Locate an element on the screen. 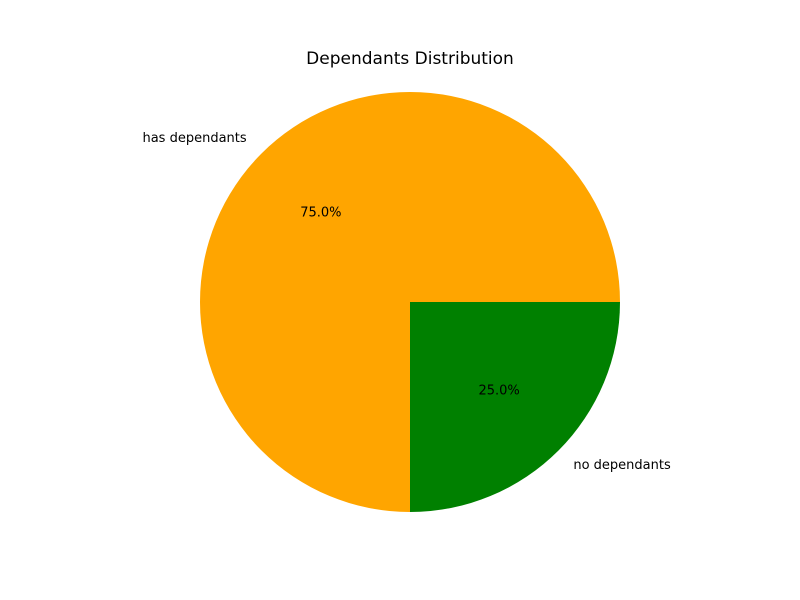 The height and width of the screenshot is (600, 800). chart-title: Dependants Distribution is located at coordinates (410, 59).